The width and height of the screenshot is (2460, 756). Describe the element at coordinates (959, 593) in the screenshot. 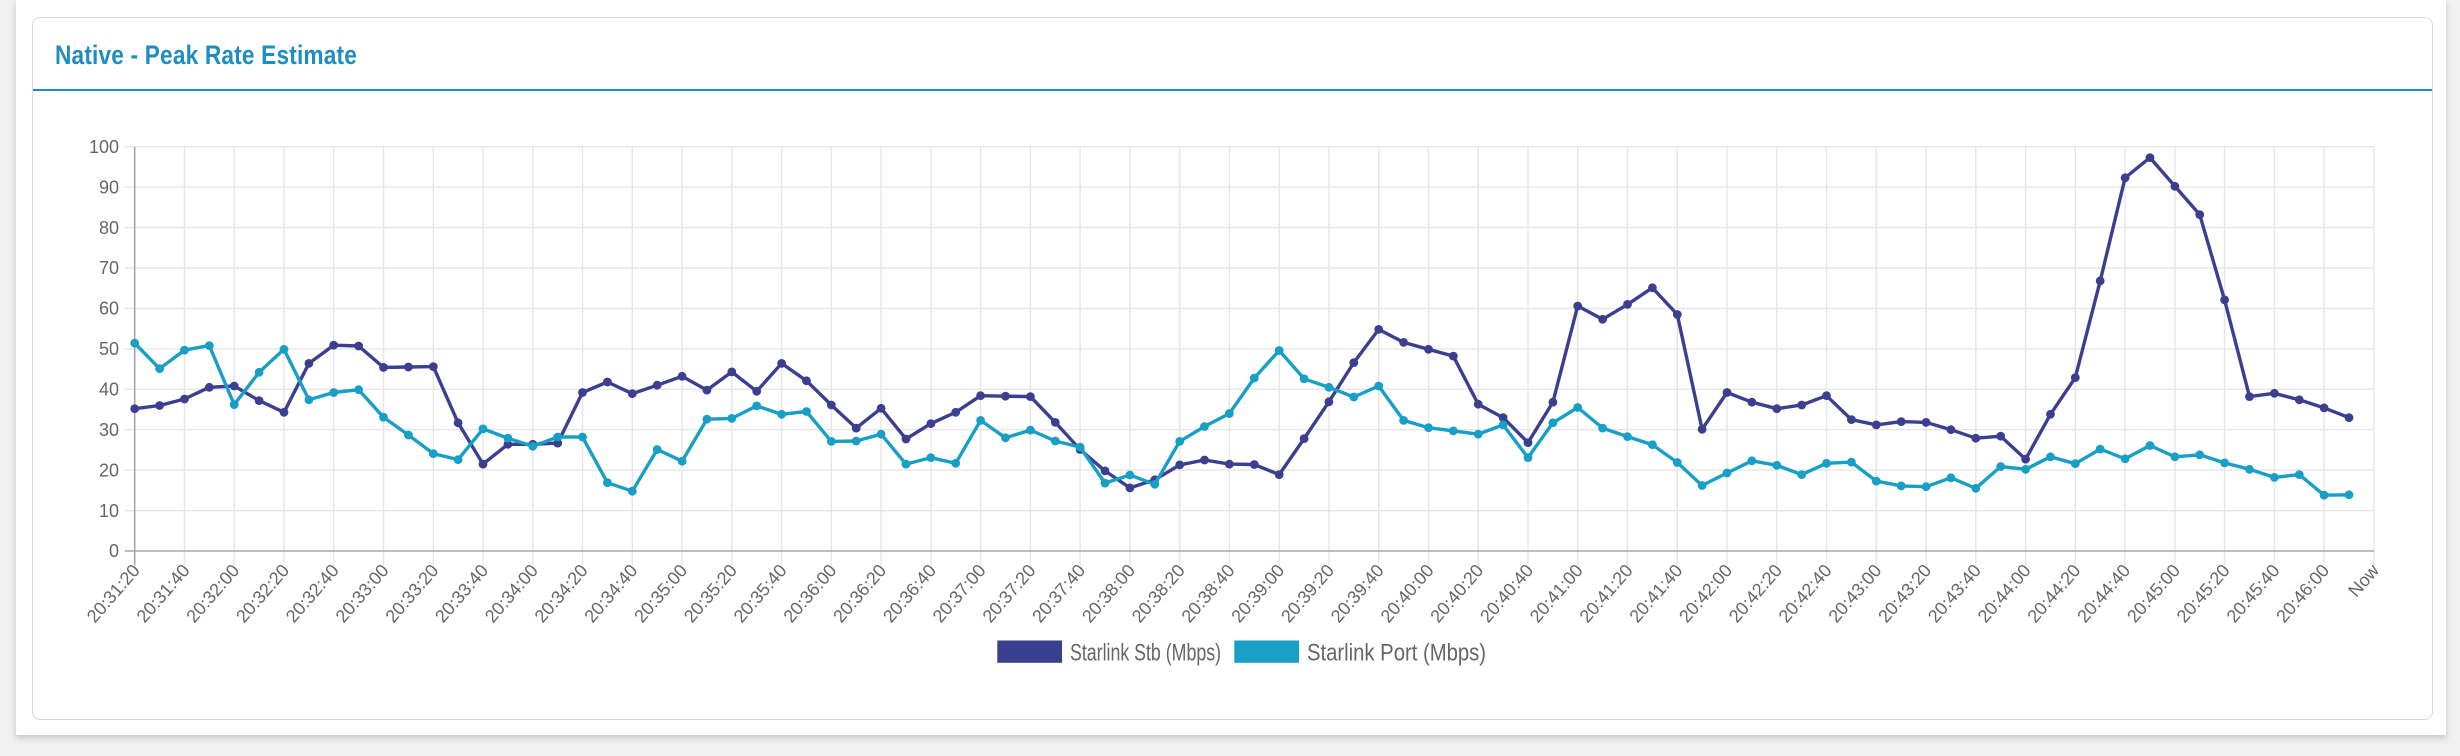

I see `svg-text: 20:37:00` at that location.